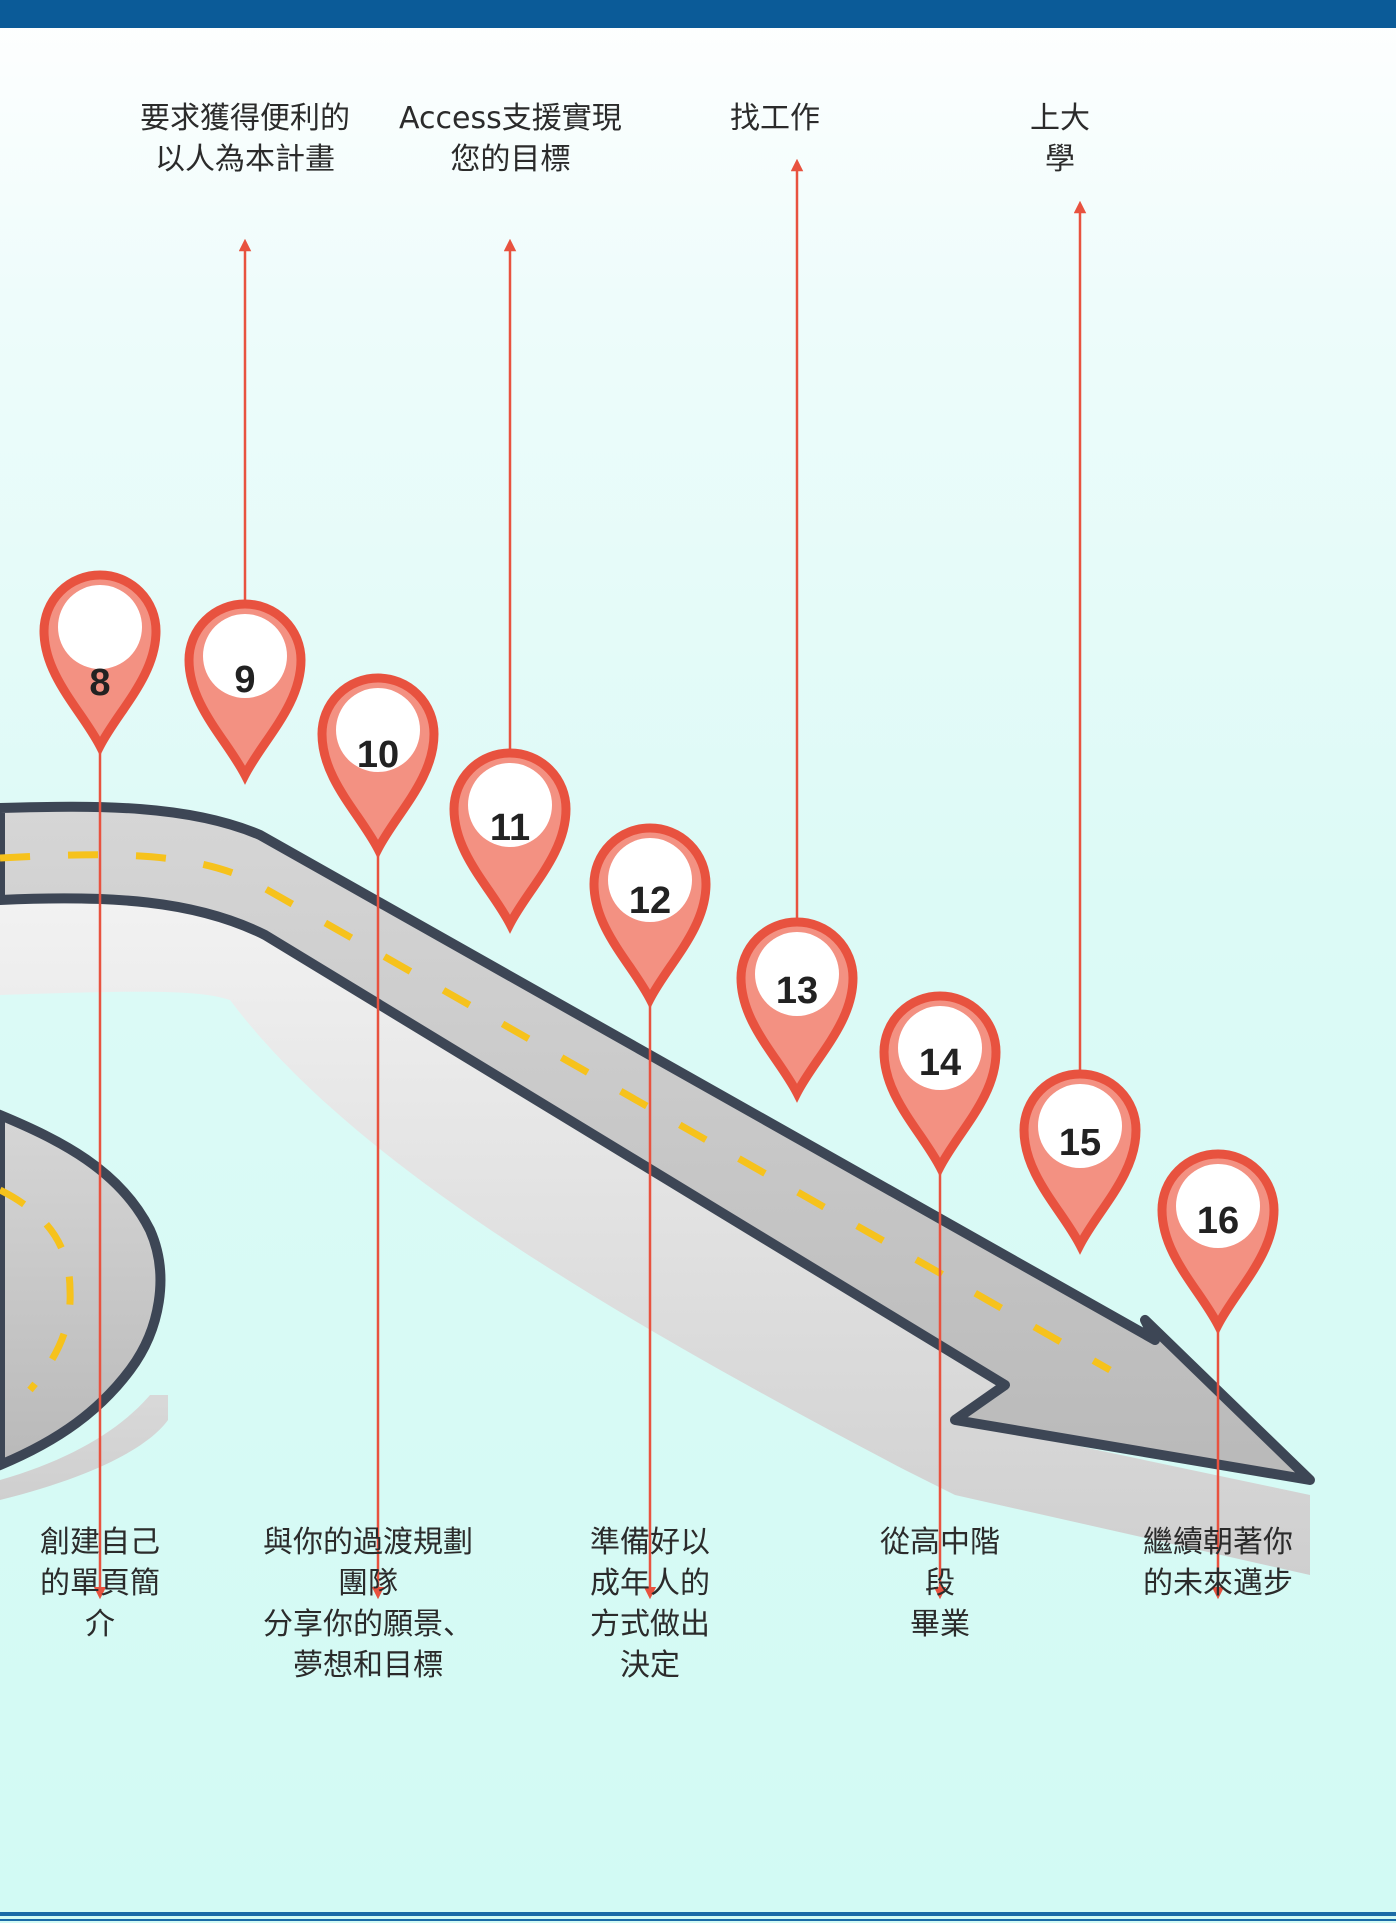 This screenshot has height=1923, width=1396. I want to click on step-number-13: 13, so click(797, 991).